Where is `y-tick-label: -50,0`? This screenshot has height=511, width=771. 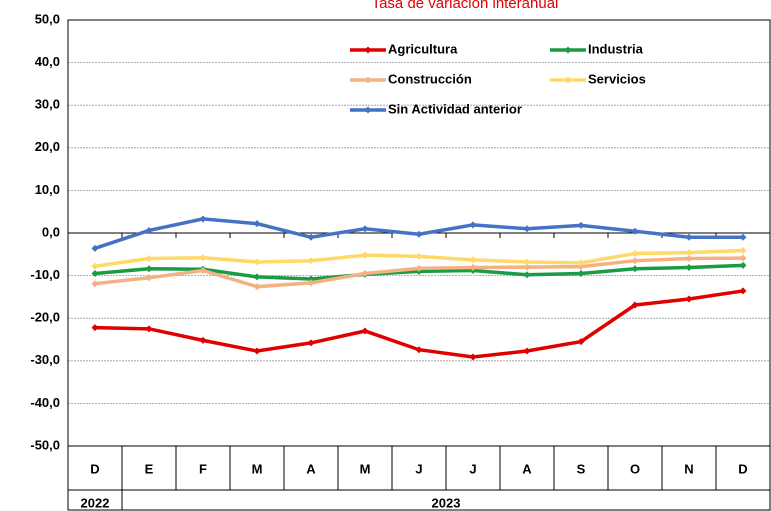
y-tick-label: -50,0 is located at coordinates (45, 444).